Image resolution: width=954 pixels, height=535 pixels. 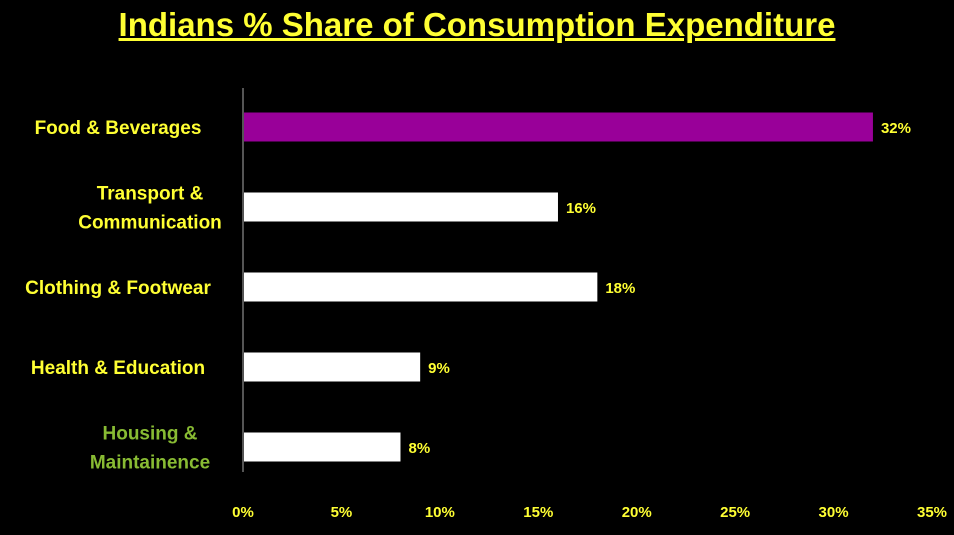 I want to click on x-tick-label: 20%, so click(x=637, y=512).